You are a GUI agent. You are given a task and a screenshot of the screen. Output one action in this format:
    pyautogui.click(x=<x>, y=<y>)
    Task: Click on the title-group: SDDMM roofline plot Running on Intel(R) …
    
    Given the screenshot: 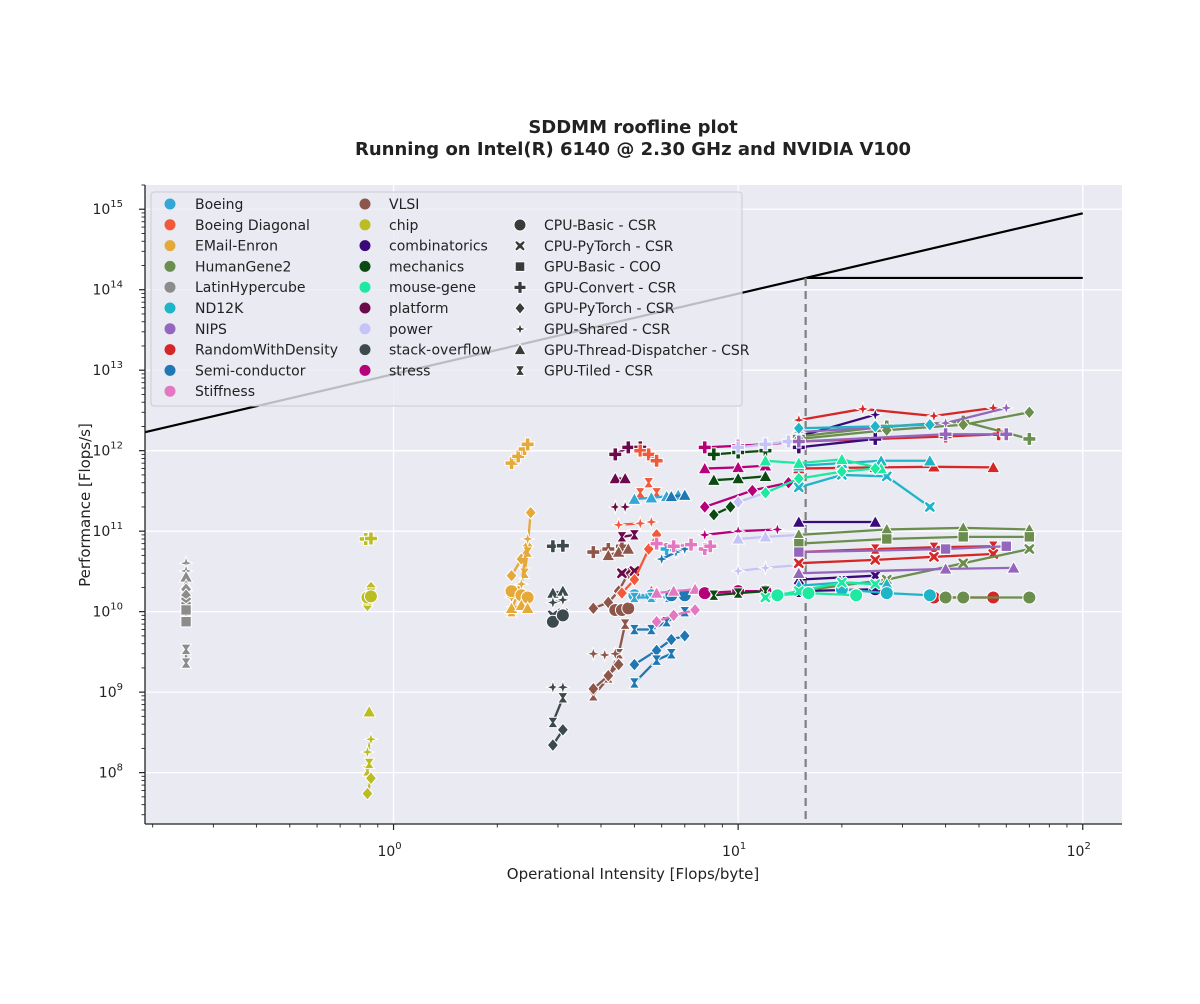 What is the action you would take?
    pyautogui.click(x=633, y=138)
    